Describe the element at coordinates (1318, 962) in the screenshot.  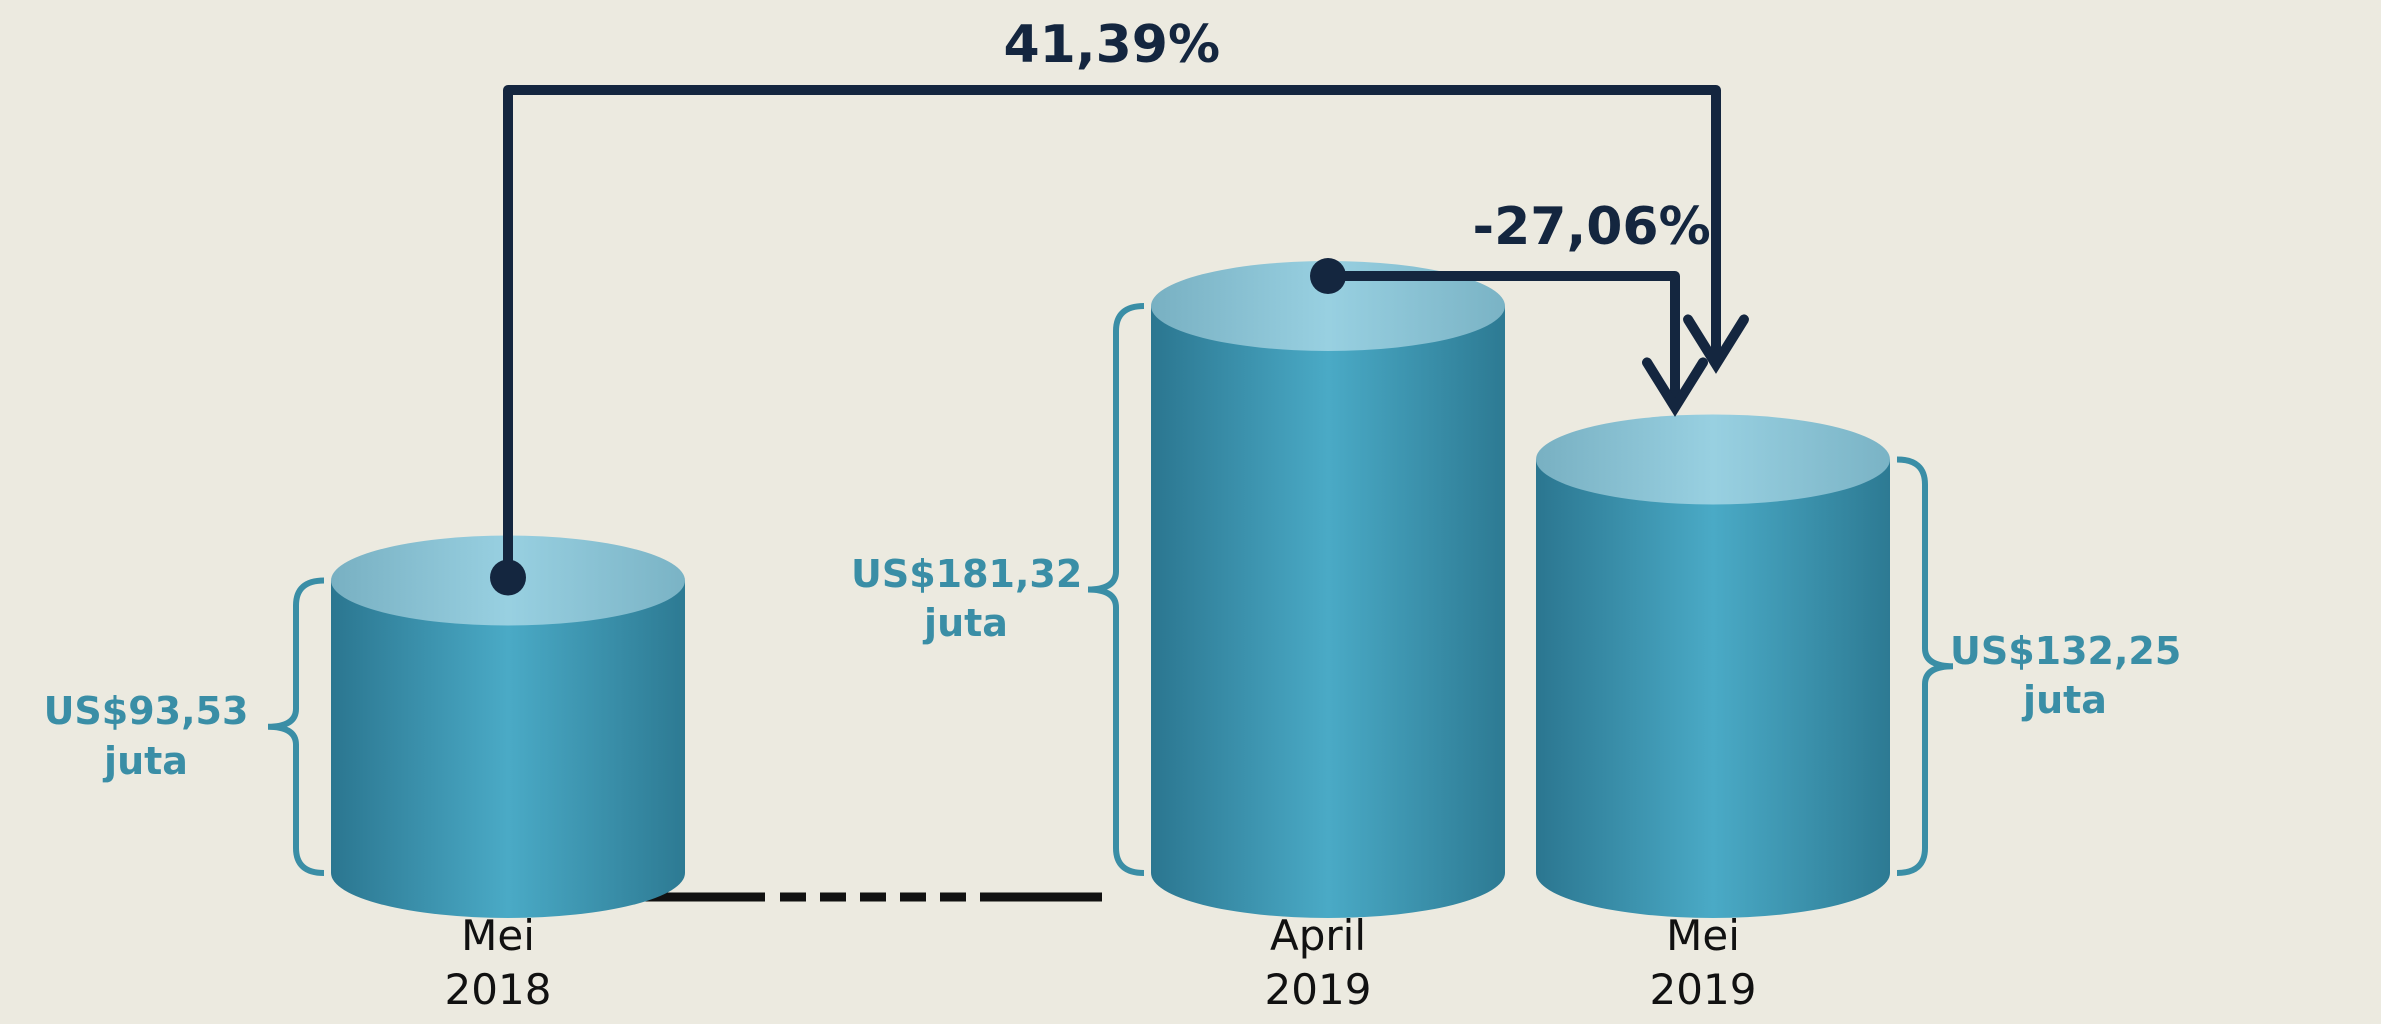
I see `x-category-label: April 2019` at that location.